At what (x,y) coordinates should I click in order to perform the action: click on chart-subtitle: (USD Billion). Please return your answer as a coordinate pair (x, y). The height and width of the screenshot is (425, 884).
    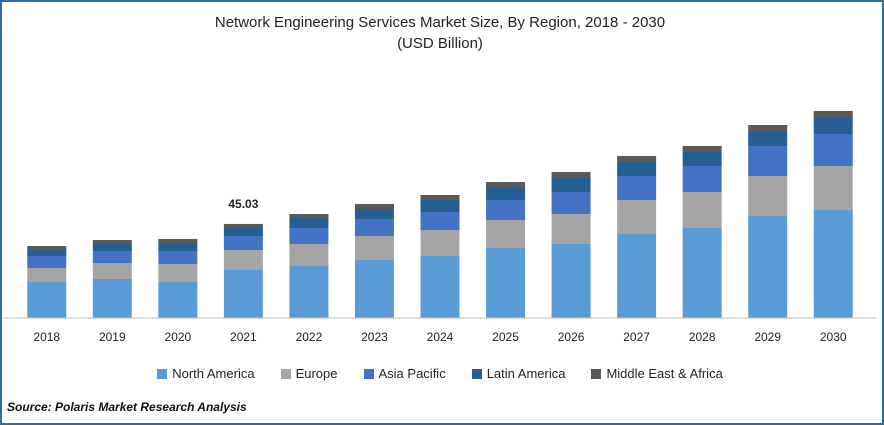
    Looking at the image, I should click on (440, 43).